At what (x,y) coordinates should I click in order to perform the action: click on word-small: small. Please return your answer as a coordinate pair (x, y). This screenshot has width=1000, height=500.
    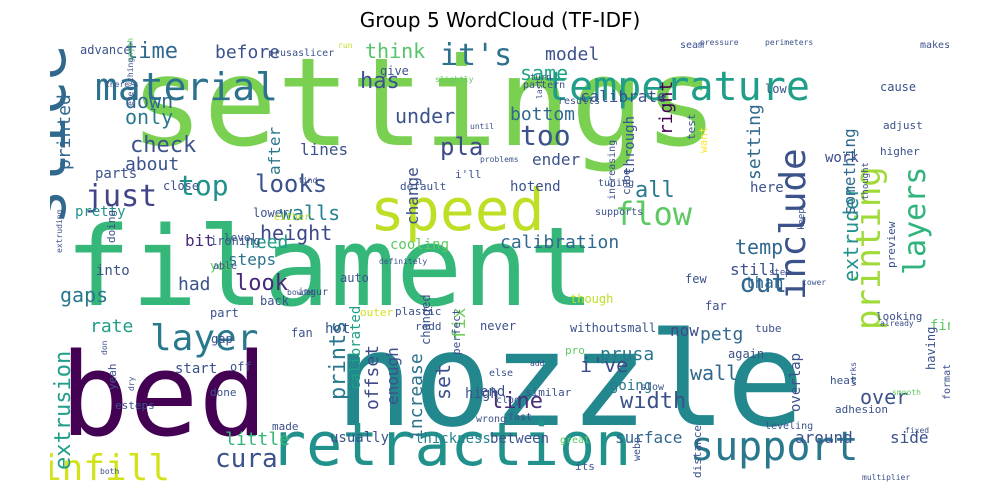
    Looking at the image, I should click on (638, 328).